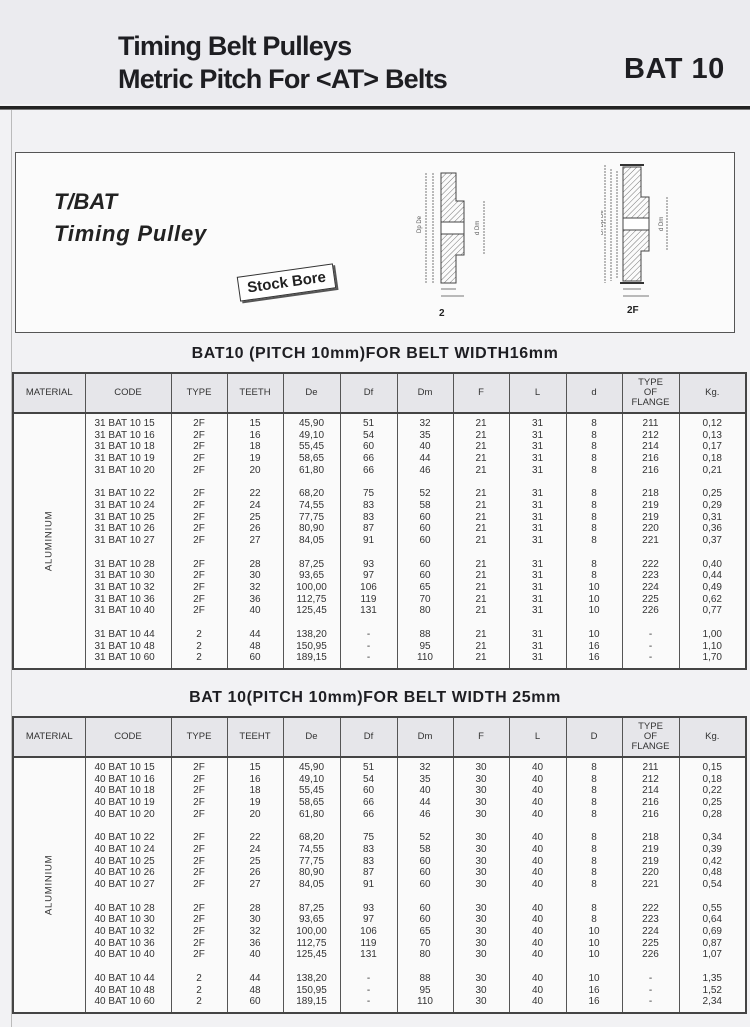  What do you see at coordinates (712, 814) in the screenshot?
I see `cell-kg: 0,28` at bounding box center [712, 814].